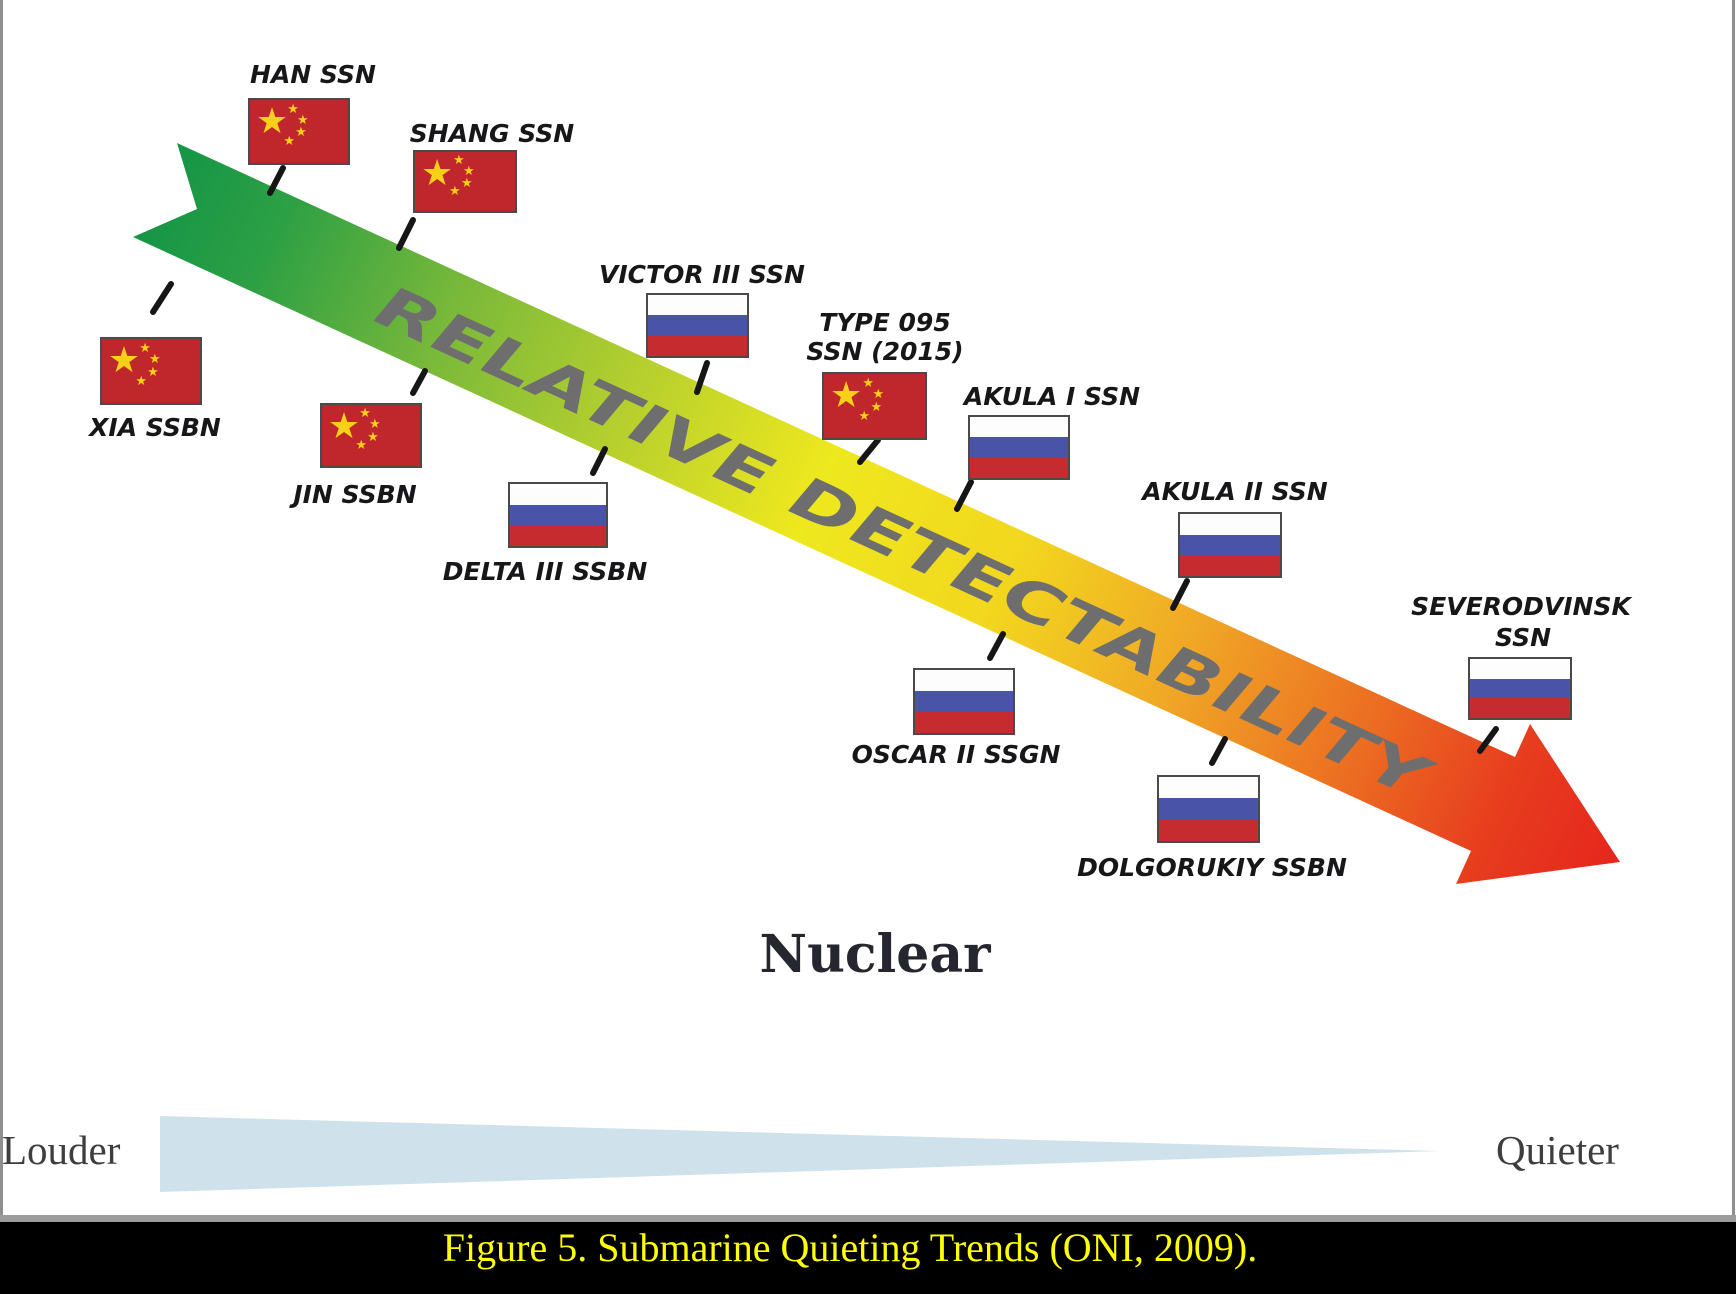 Image resolution: width=1736 pixels, height=1294 pixels. What do you see at coordinates (1180, 594) in the screenshot?
I see `tick-akula-ii-ssn` at bounding box center [1180, 594].